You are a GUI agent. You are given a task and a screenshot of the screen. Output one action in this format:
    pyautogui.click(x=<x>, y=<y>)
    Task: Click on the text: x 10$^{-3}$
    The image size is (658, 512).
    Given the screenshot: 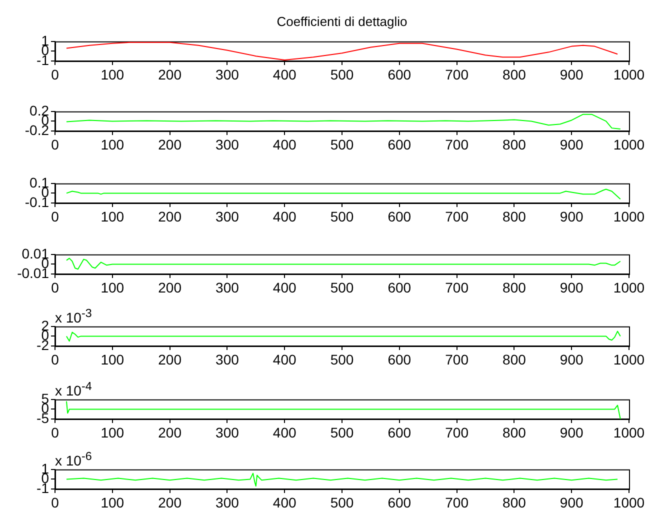 What is the action you would take?
    pyautogui.click(x=73, y=316)
    